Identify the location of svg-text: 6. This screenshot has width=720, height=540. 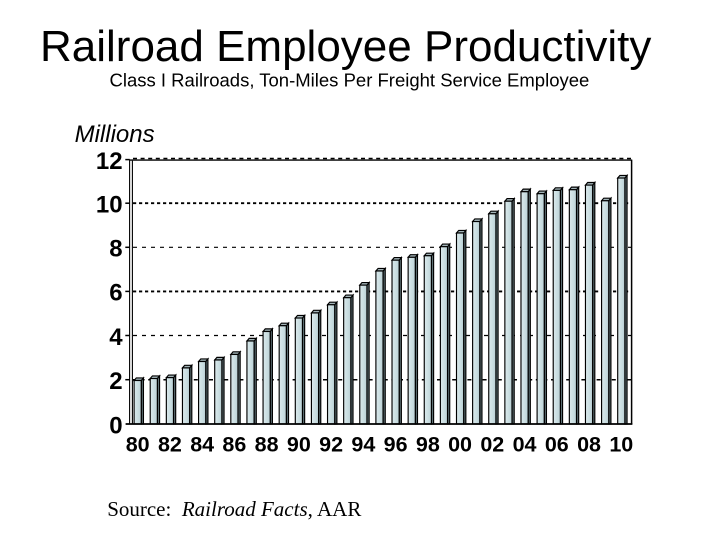
(115, 293).